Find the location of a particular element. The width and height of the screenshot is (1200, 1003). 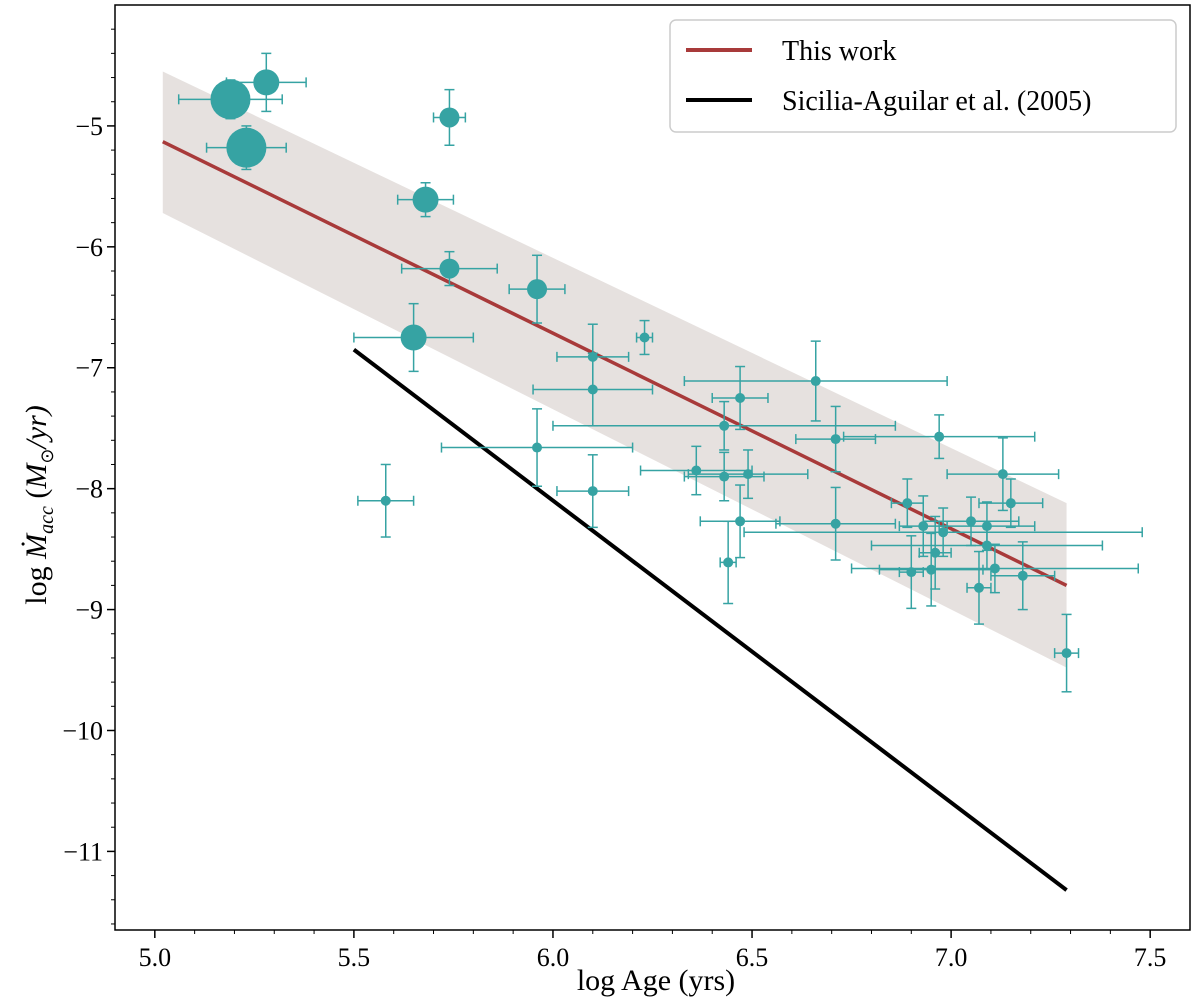

y-axis-label: log Ṁacc (M⊙/yr) is located at coordinates (39, 505).